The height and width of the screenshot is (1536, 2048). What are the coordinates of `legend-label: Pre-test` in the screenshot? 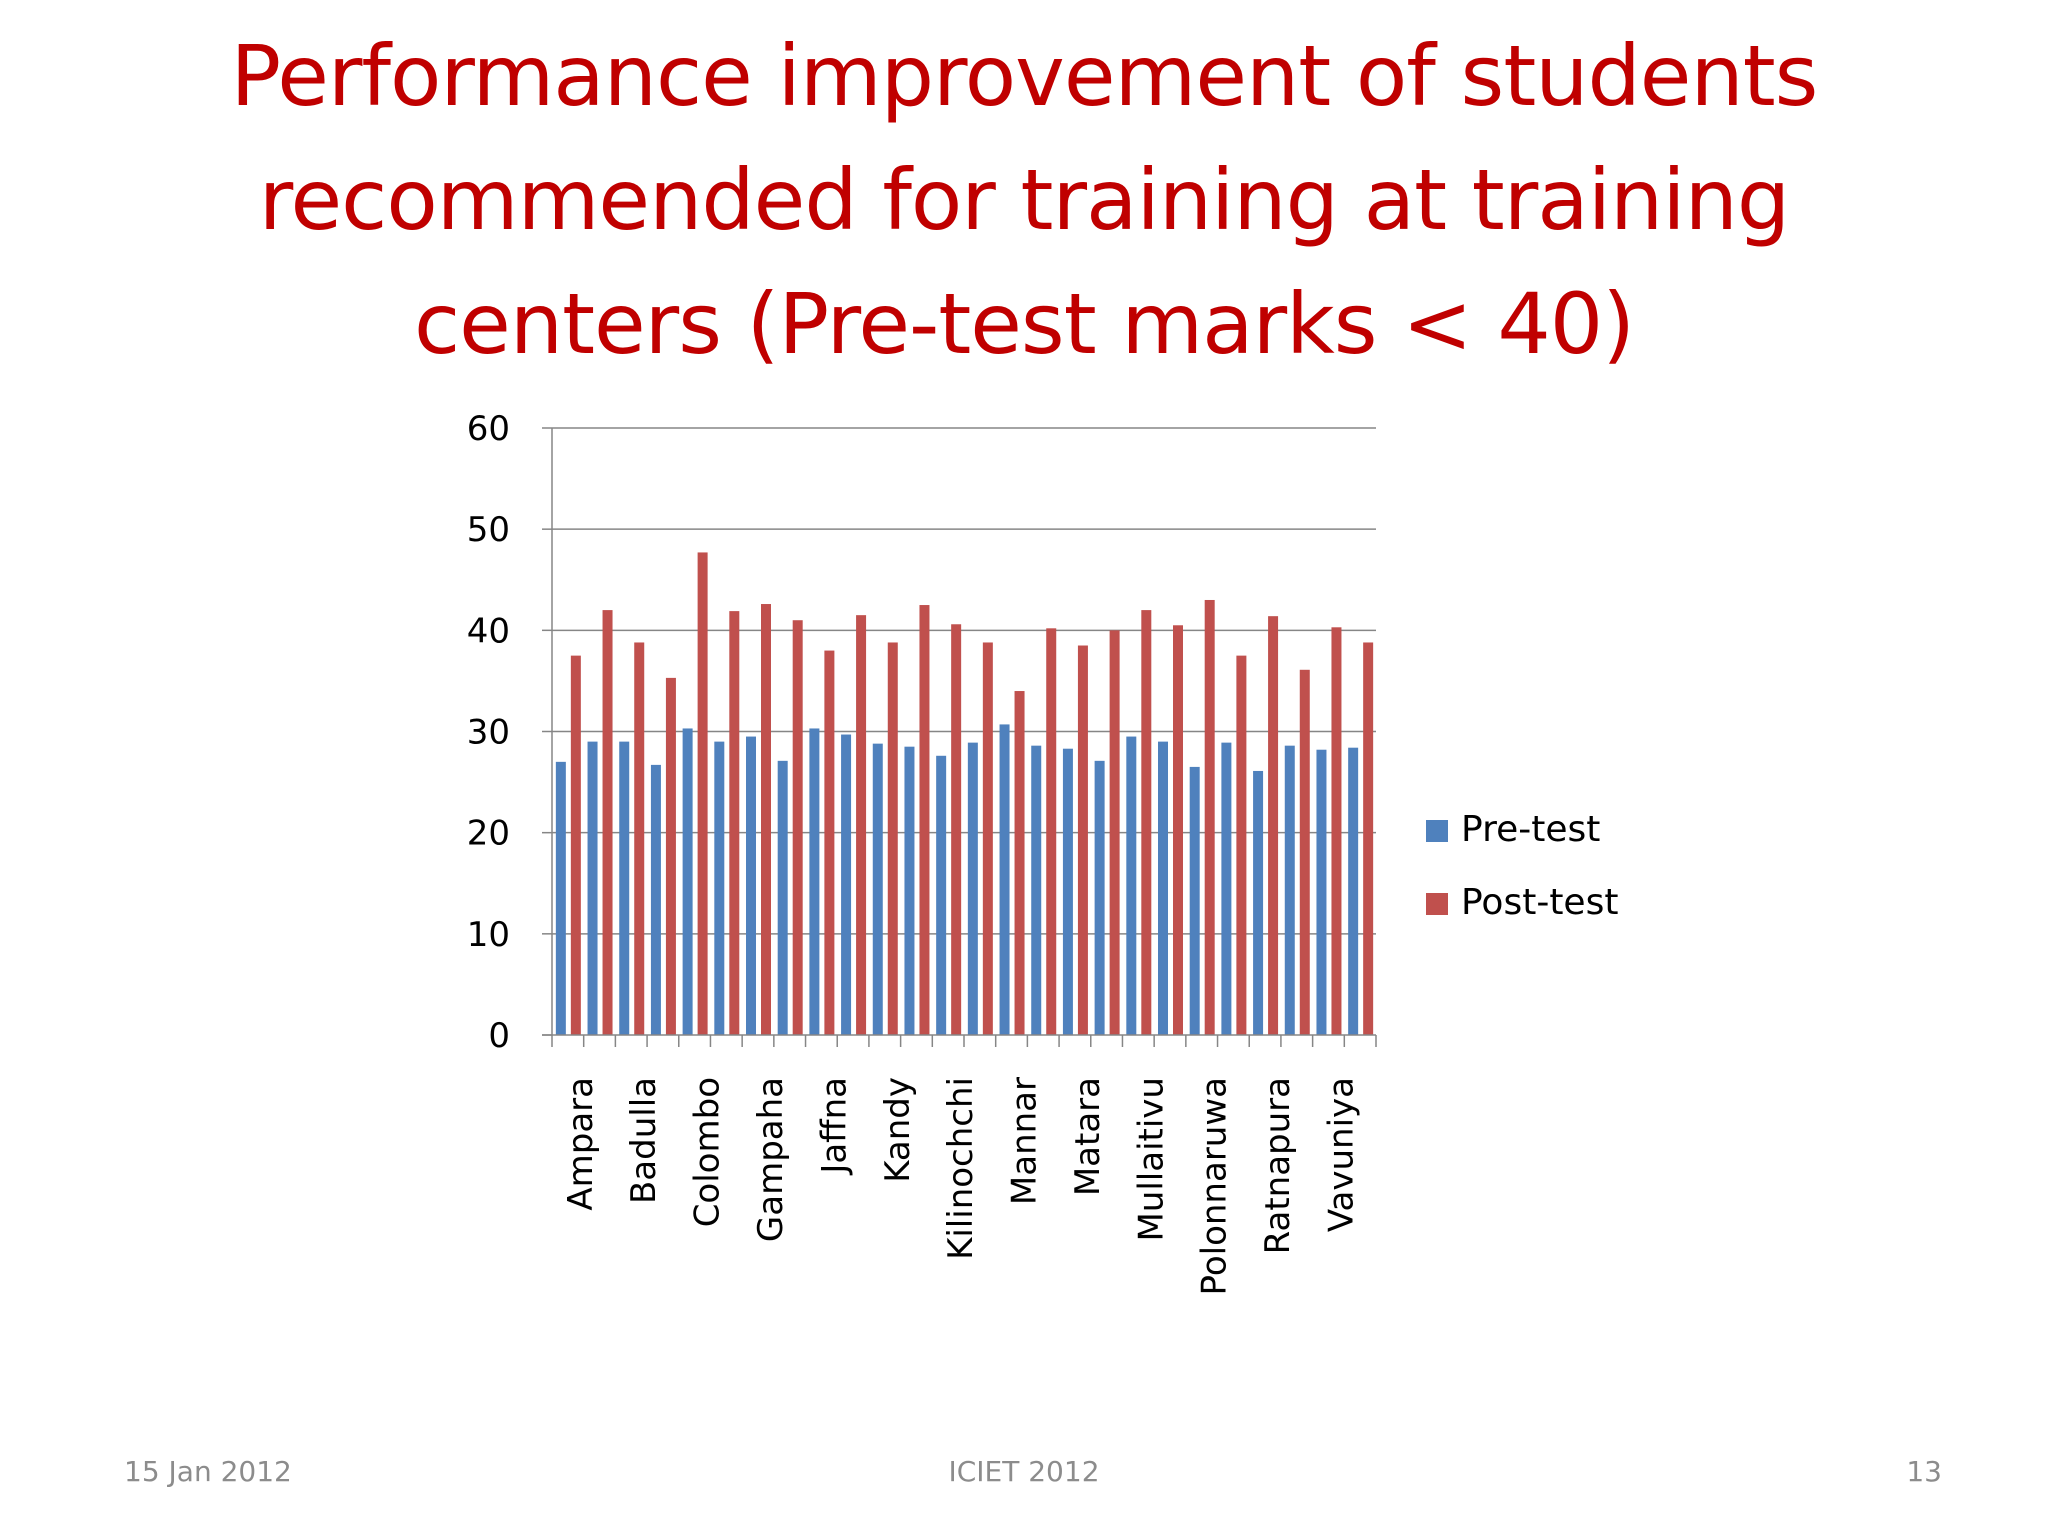 It's located at (1530, 829).